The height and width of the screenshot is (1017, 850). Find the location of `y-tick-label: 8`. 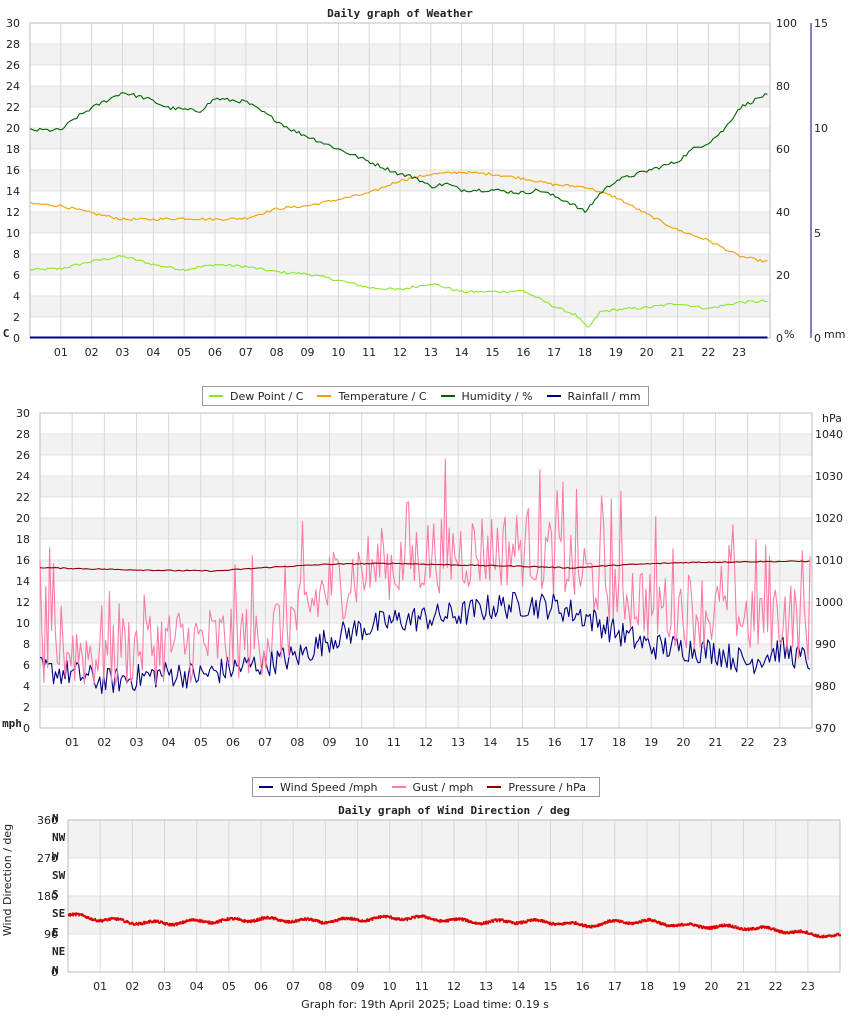

y-tick-label: 8 is located at coordinates (16, 254).